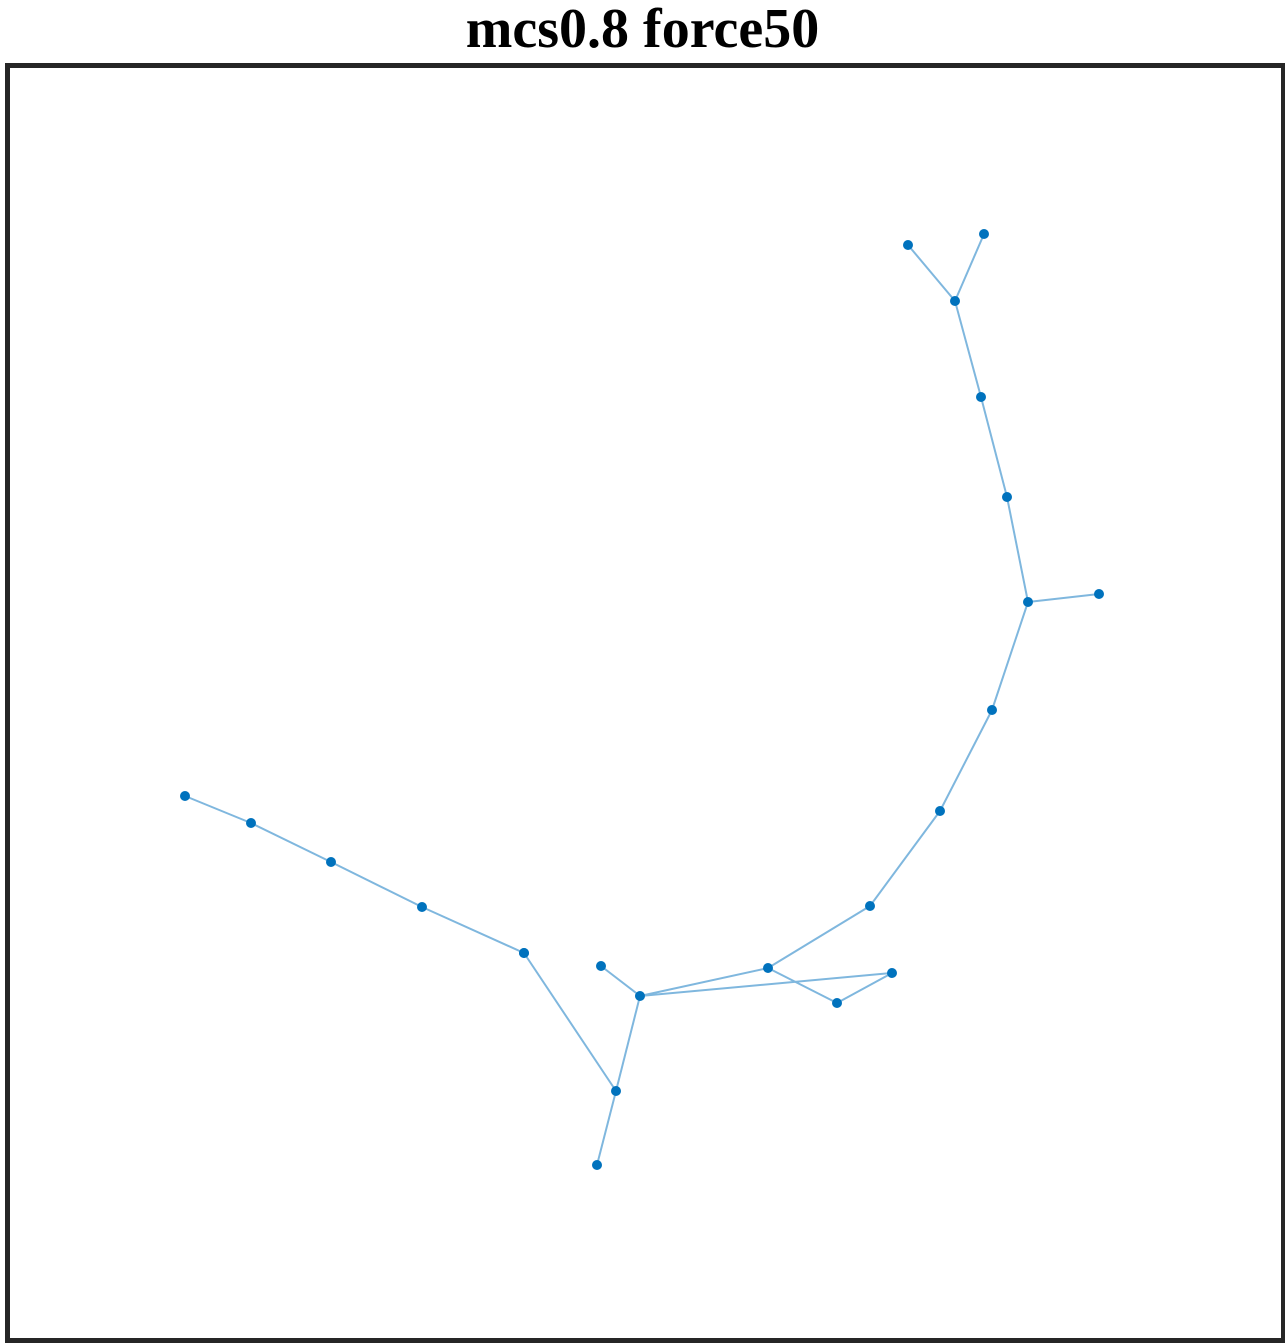  What do you see at coordinates (606, 1128) in the screenshot?
I see `graph-edge-n15-n17` at bounding box center [606, 1128].